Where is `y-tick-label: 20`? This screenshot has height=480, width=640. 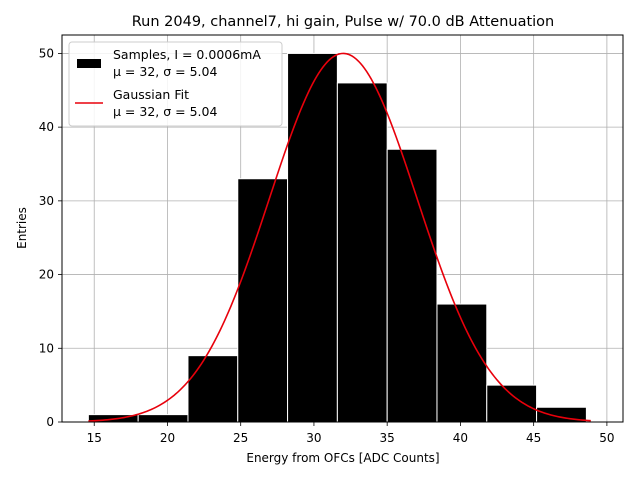
y-tick-label: 20 is located at coordinates (46, 275).